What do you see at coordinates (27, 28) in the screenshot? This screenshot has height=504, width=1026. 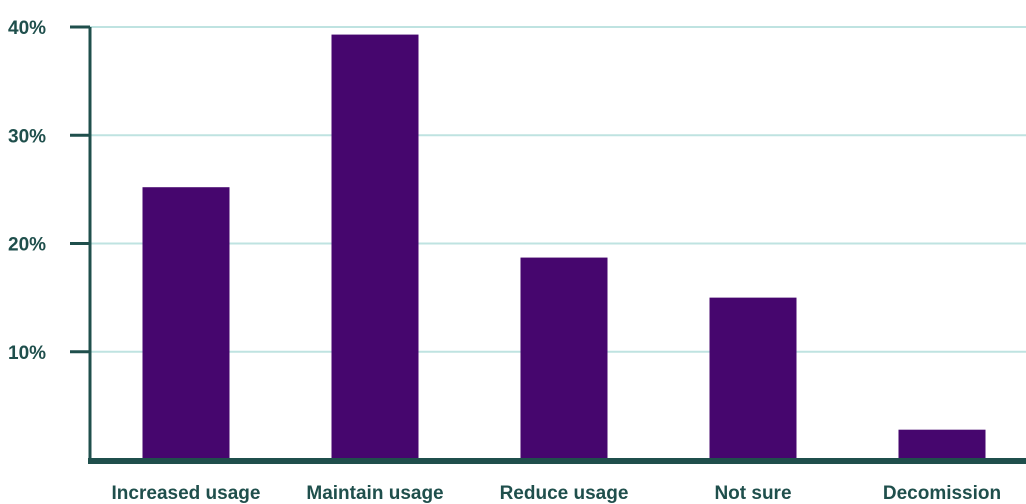 I see `y-tick-label: 40%` at bounding box center [27, 28].